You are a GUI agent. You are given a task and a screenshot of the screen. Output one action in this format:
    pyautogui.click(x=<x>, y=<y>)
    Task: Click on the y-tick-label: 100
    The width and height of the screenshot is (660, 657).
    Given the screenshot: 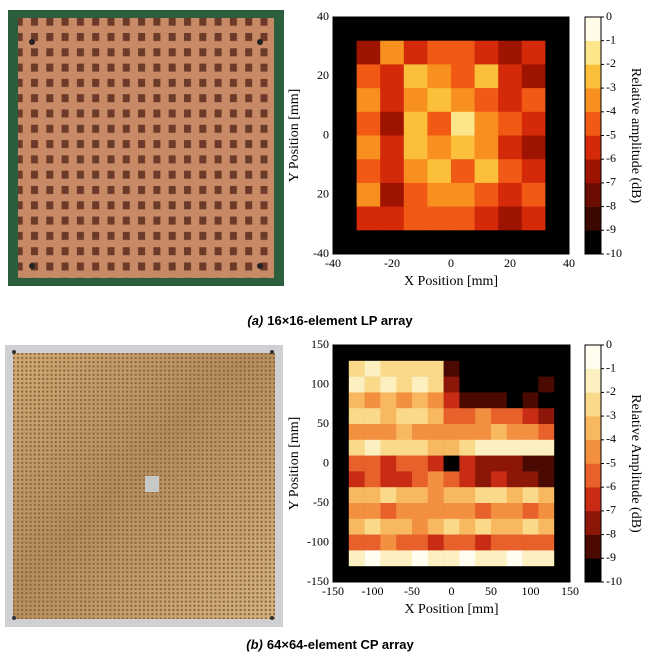 What is the action you would take?
    pyautogui.click(x=320, y=383)
    